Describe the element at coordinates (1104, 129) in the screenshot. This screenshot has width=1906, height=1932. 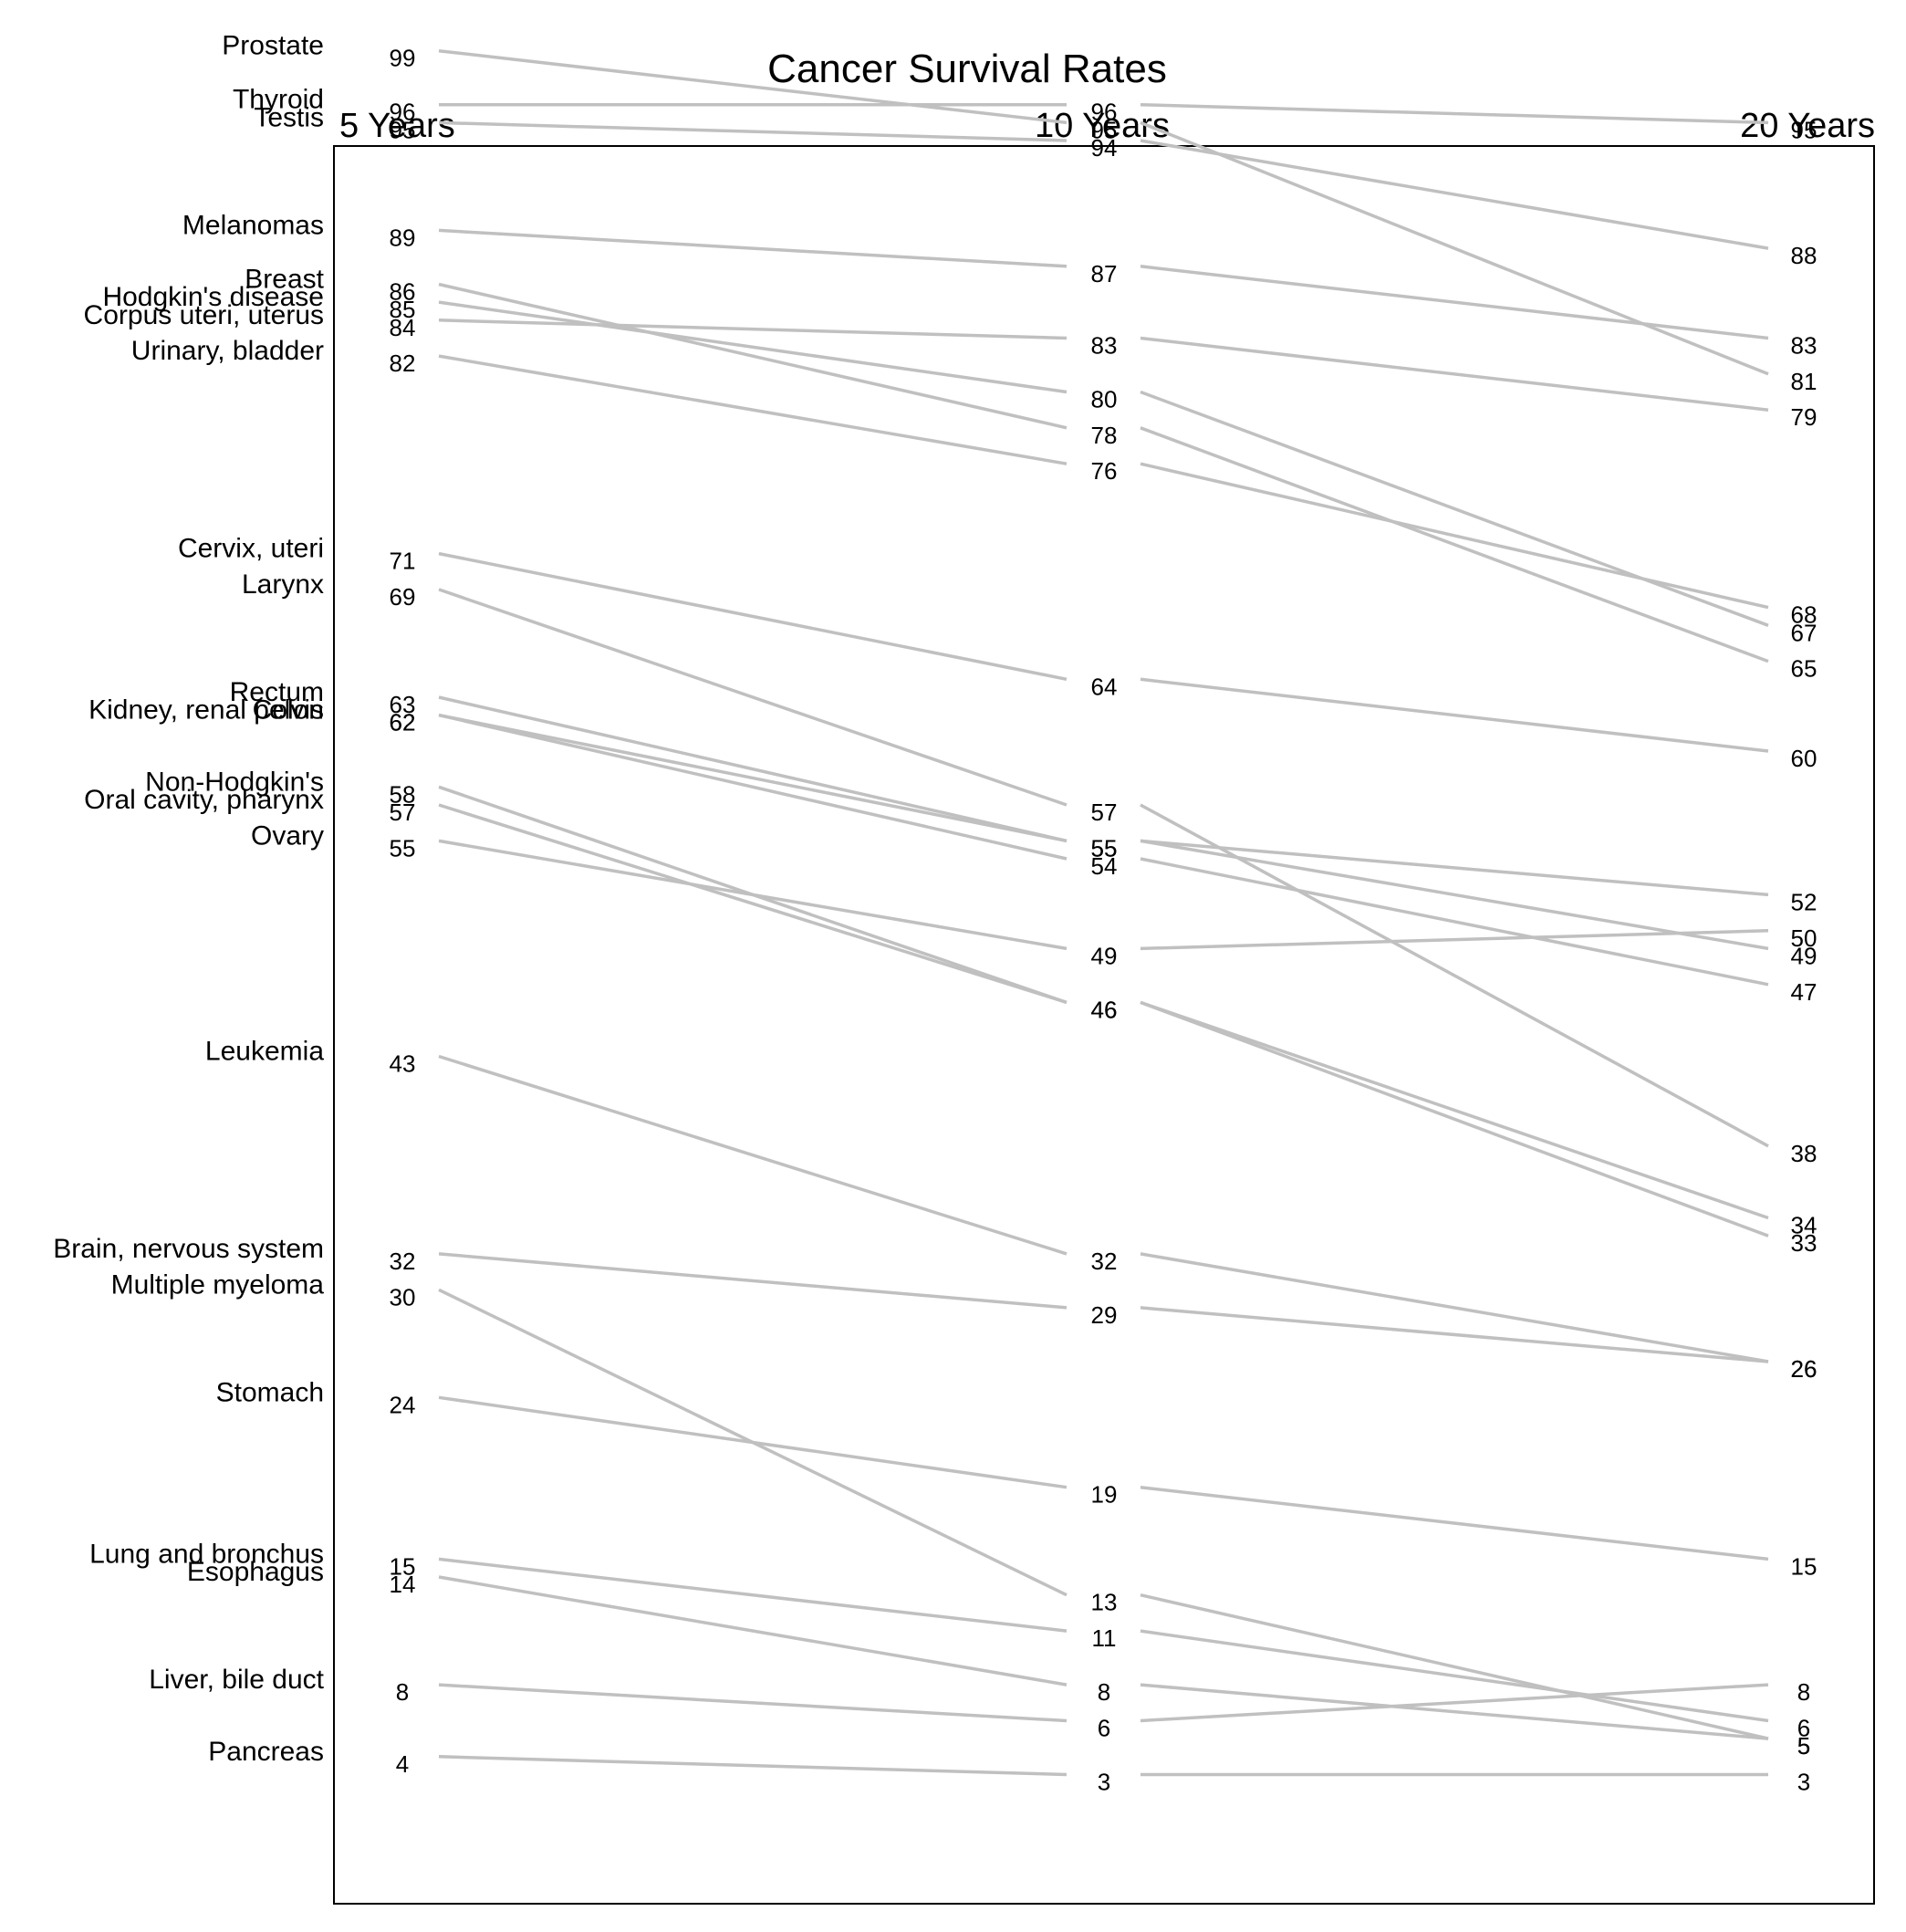
I see `value-label-prostate-10-years: 95` at that location.